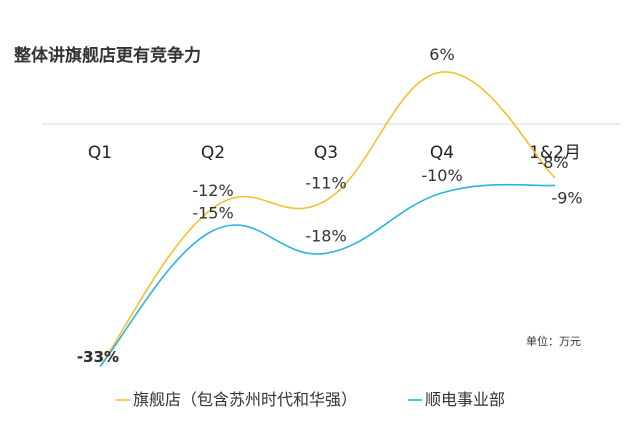 The width and height of the screenshot is (634, 436). Describe the element at coordinates (441, 175) in the screenshot. I see `data-label: -10%` at that location.